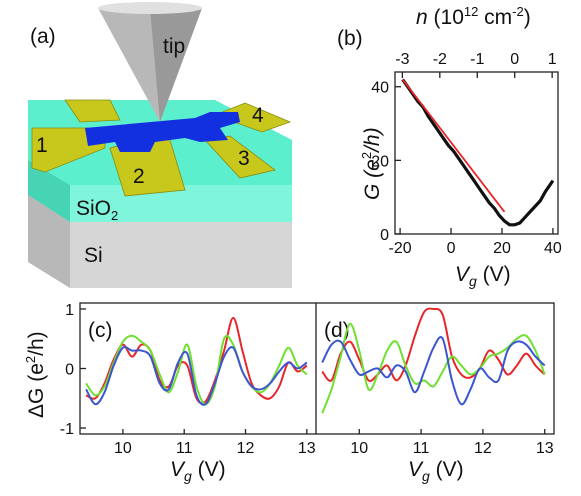 The height and width of the screenshot is (496, 581). I want to click on panel-d-x-tick-label: 13, so click(545, 448).